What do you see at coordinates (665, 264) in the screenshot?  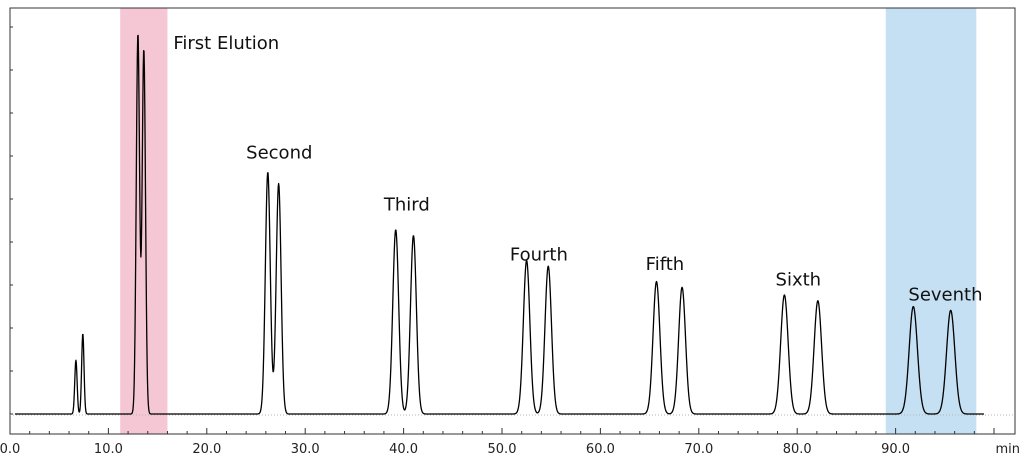 I see `peak-label-5: Fifth` at bounding box center [665, 264].